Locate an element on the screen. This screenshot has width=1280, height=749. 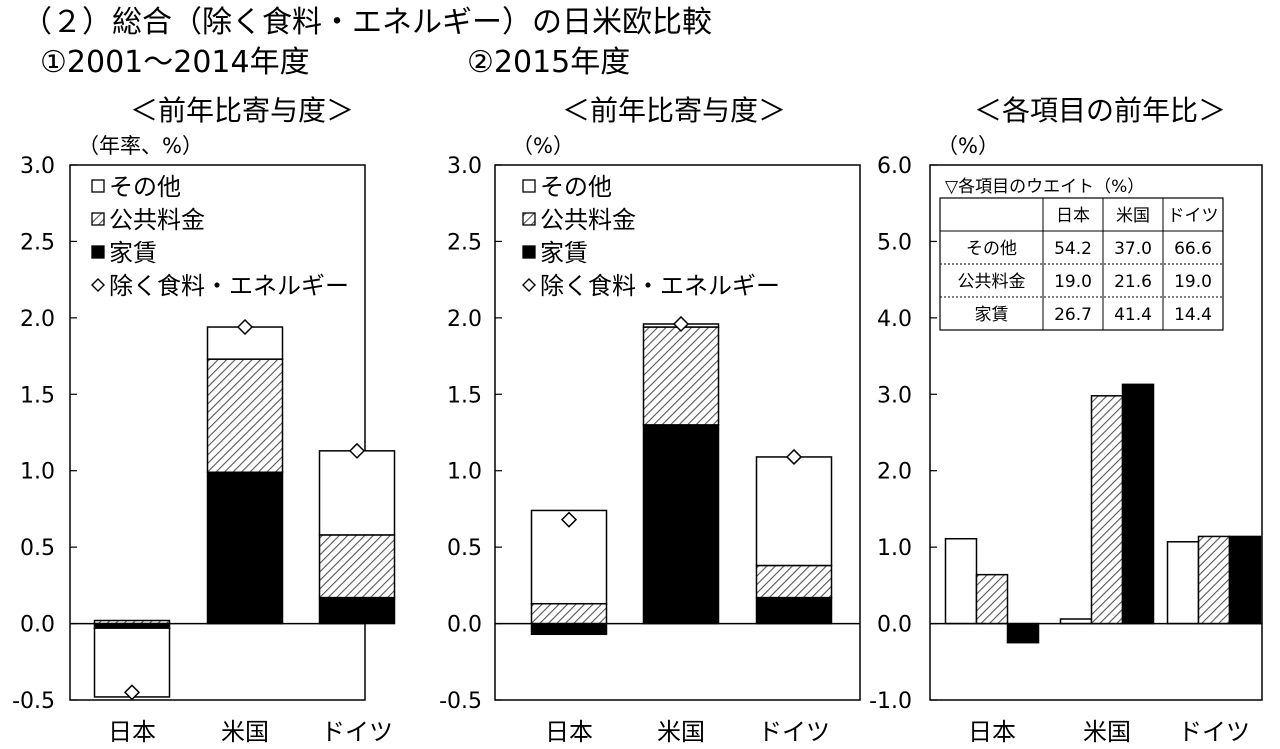
panel-1-category-label: ドイツ is located at coordinates (357, 732).